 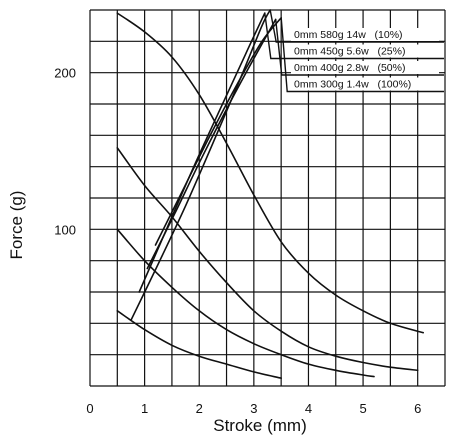 What do you see at coordinates (349, 52) in the screenshot?
I see `legend-label-2: 0mm 450g 5.6w (25%)` at bounding box center [349, 52].